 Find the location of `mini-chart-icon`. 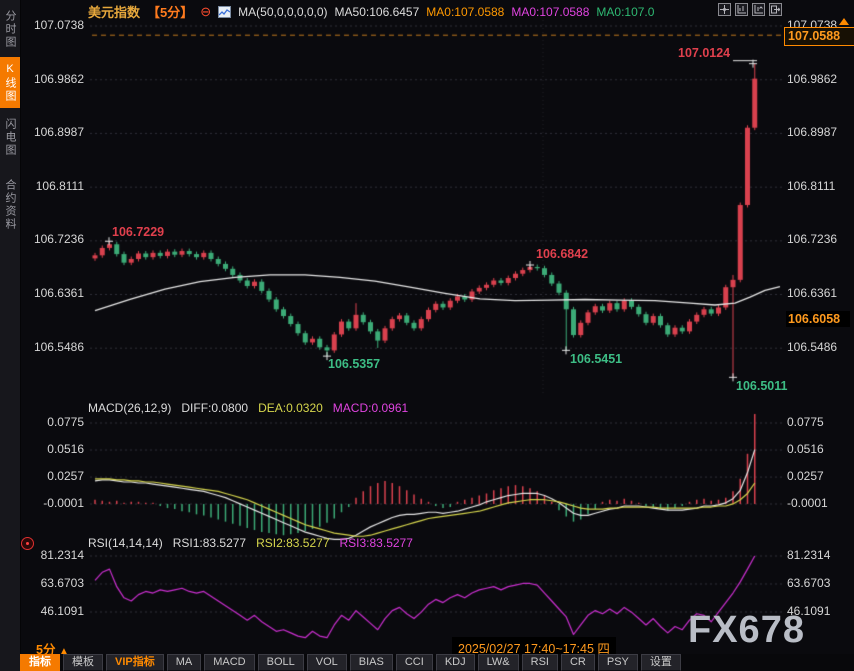

mini-chart-icon is located at coordinates (225, 11).